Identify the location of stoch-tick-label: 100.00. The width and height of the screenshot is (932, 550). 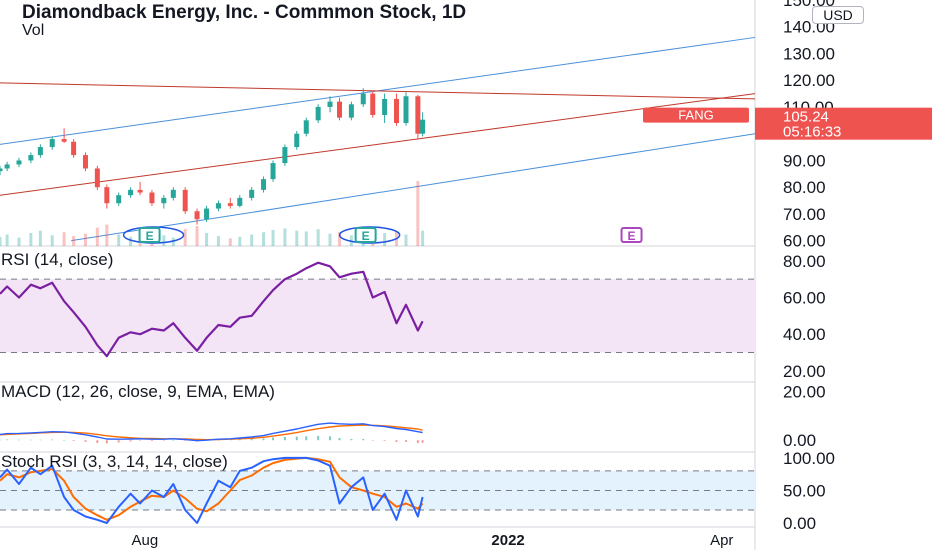
(809, 458).